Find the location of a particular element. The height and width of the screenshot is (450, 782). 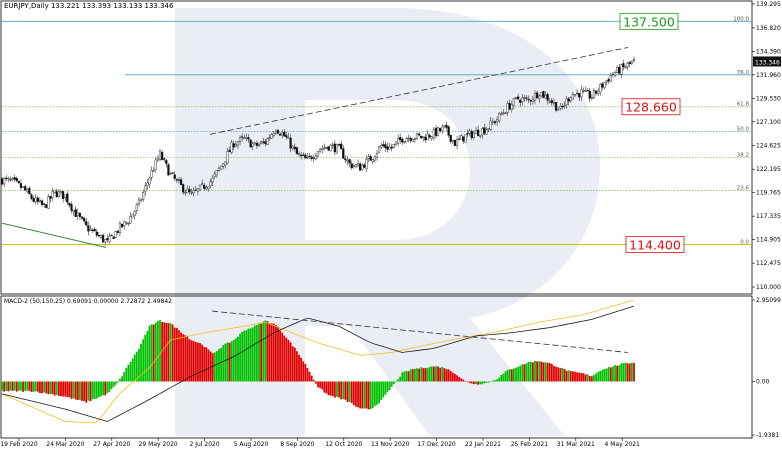

fib-level-label: 100.0 is located at coordinates (741, 19).